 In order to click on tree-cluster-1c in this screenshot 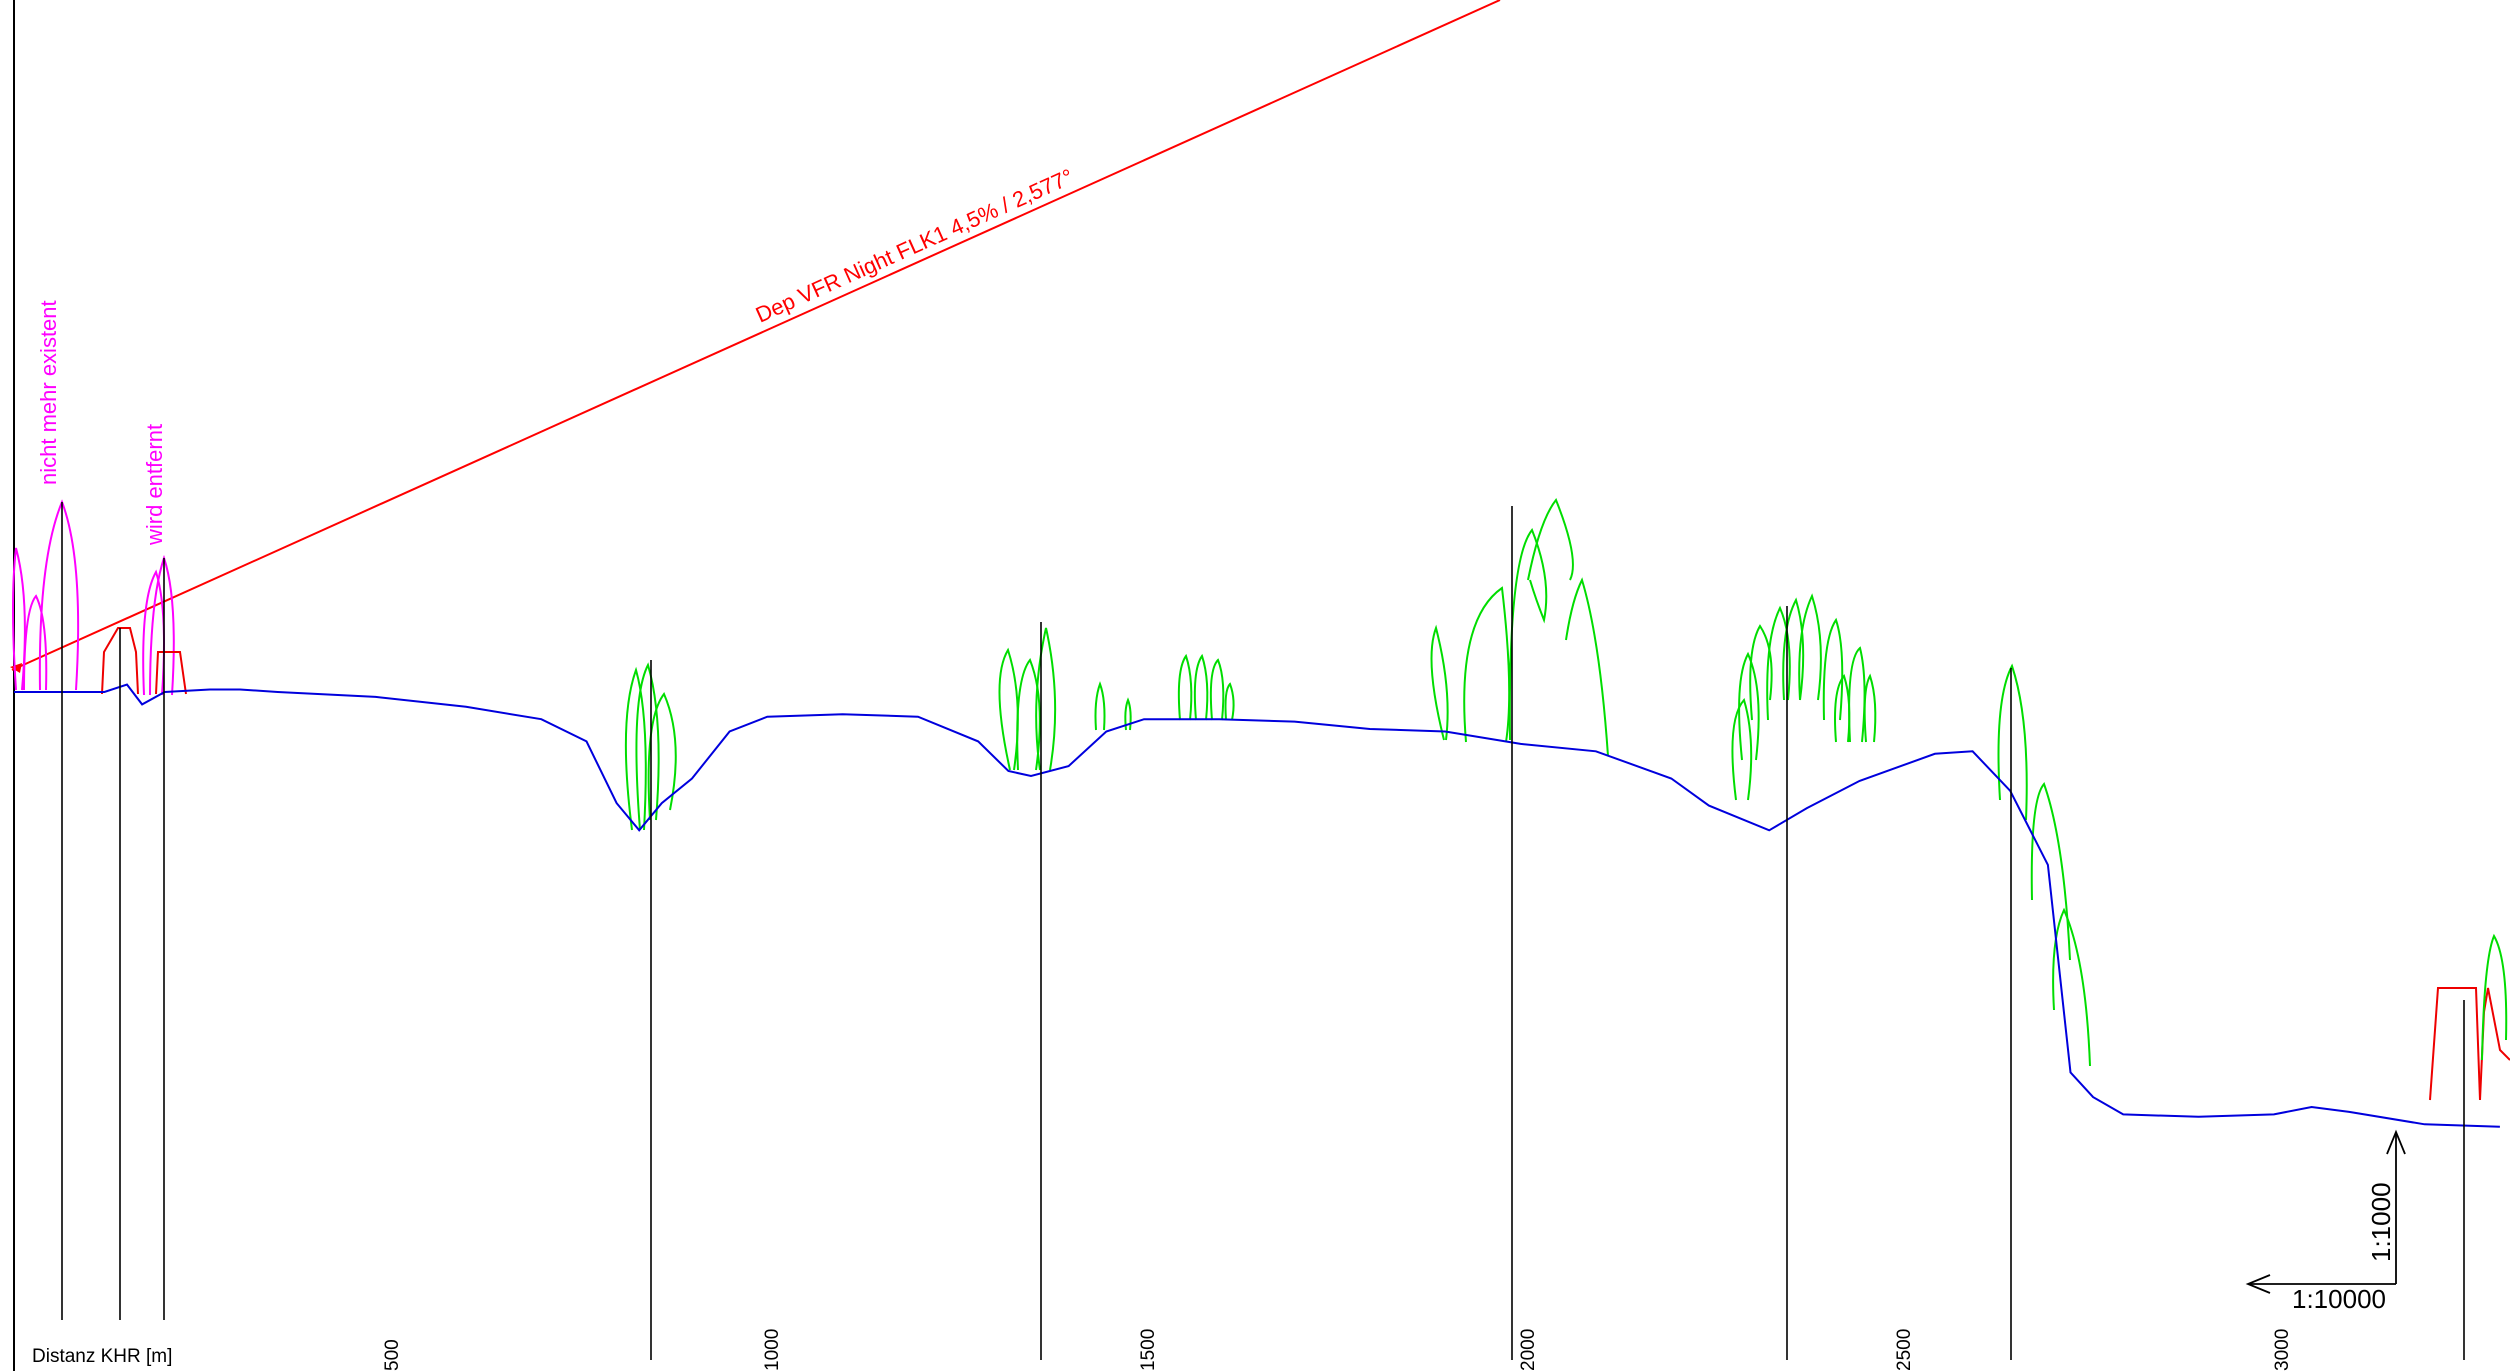, I will do `click(662, 756)`.